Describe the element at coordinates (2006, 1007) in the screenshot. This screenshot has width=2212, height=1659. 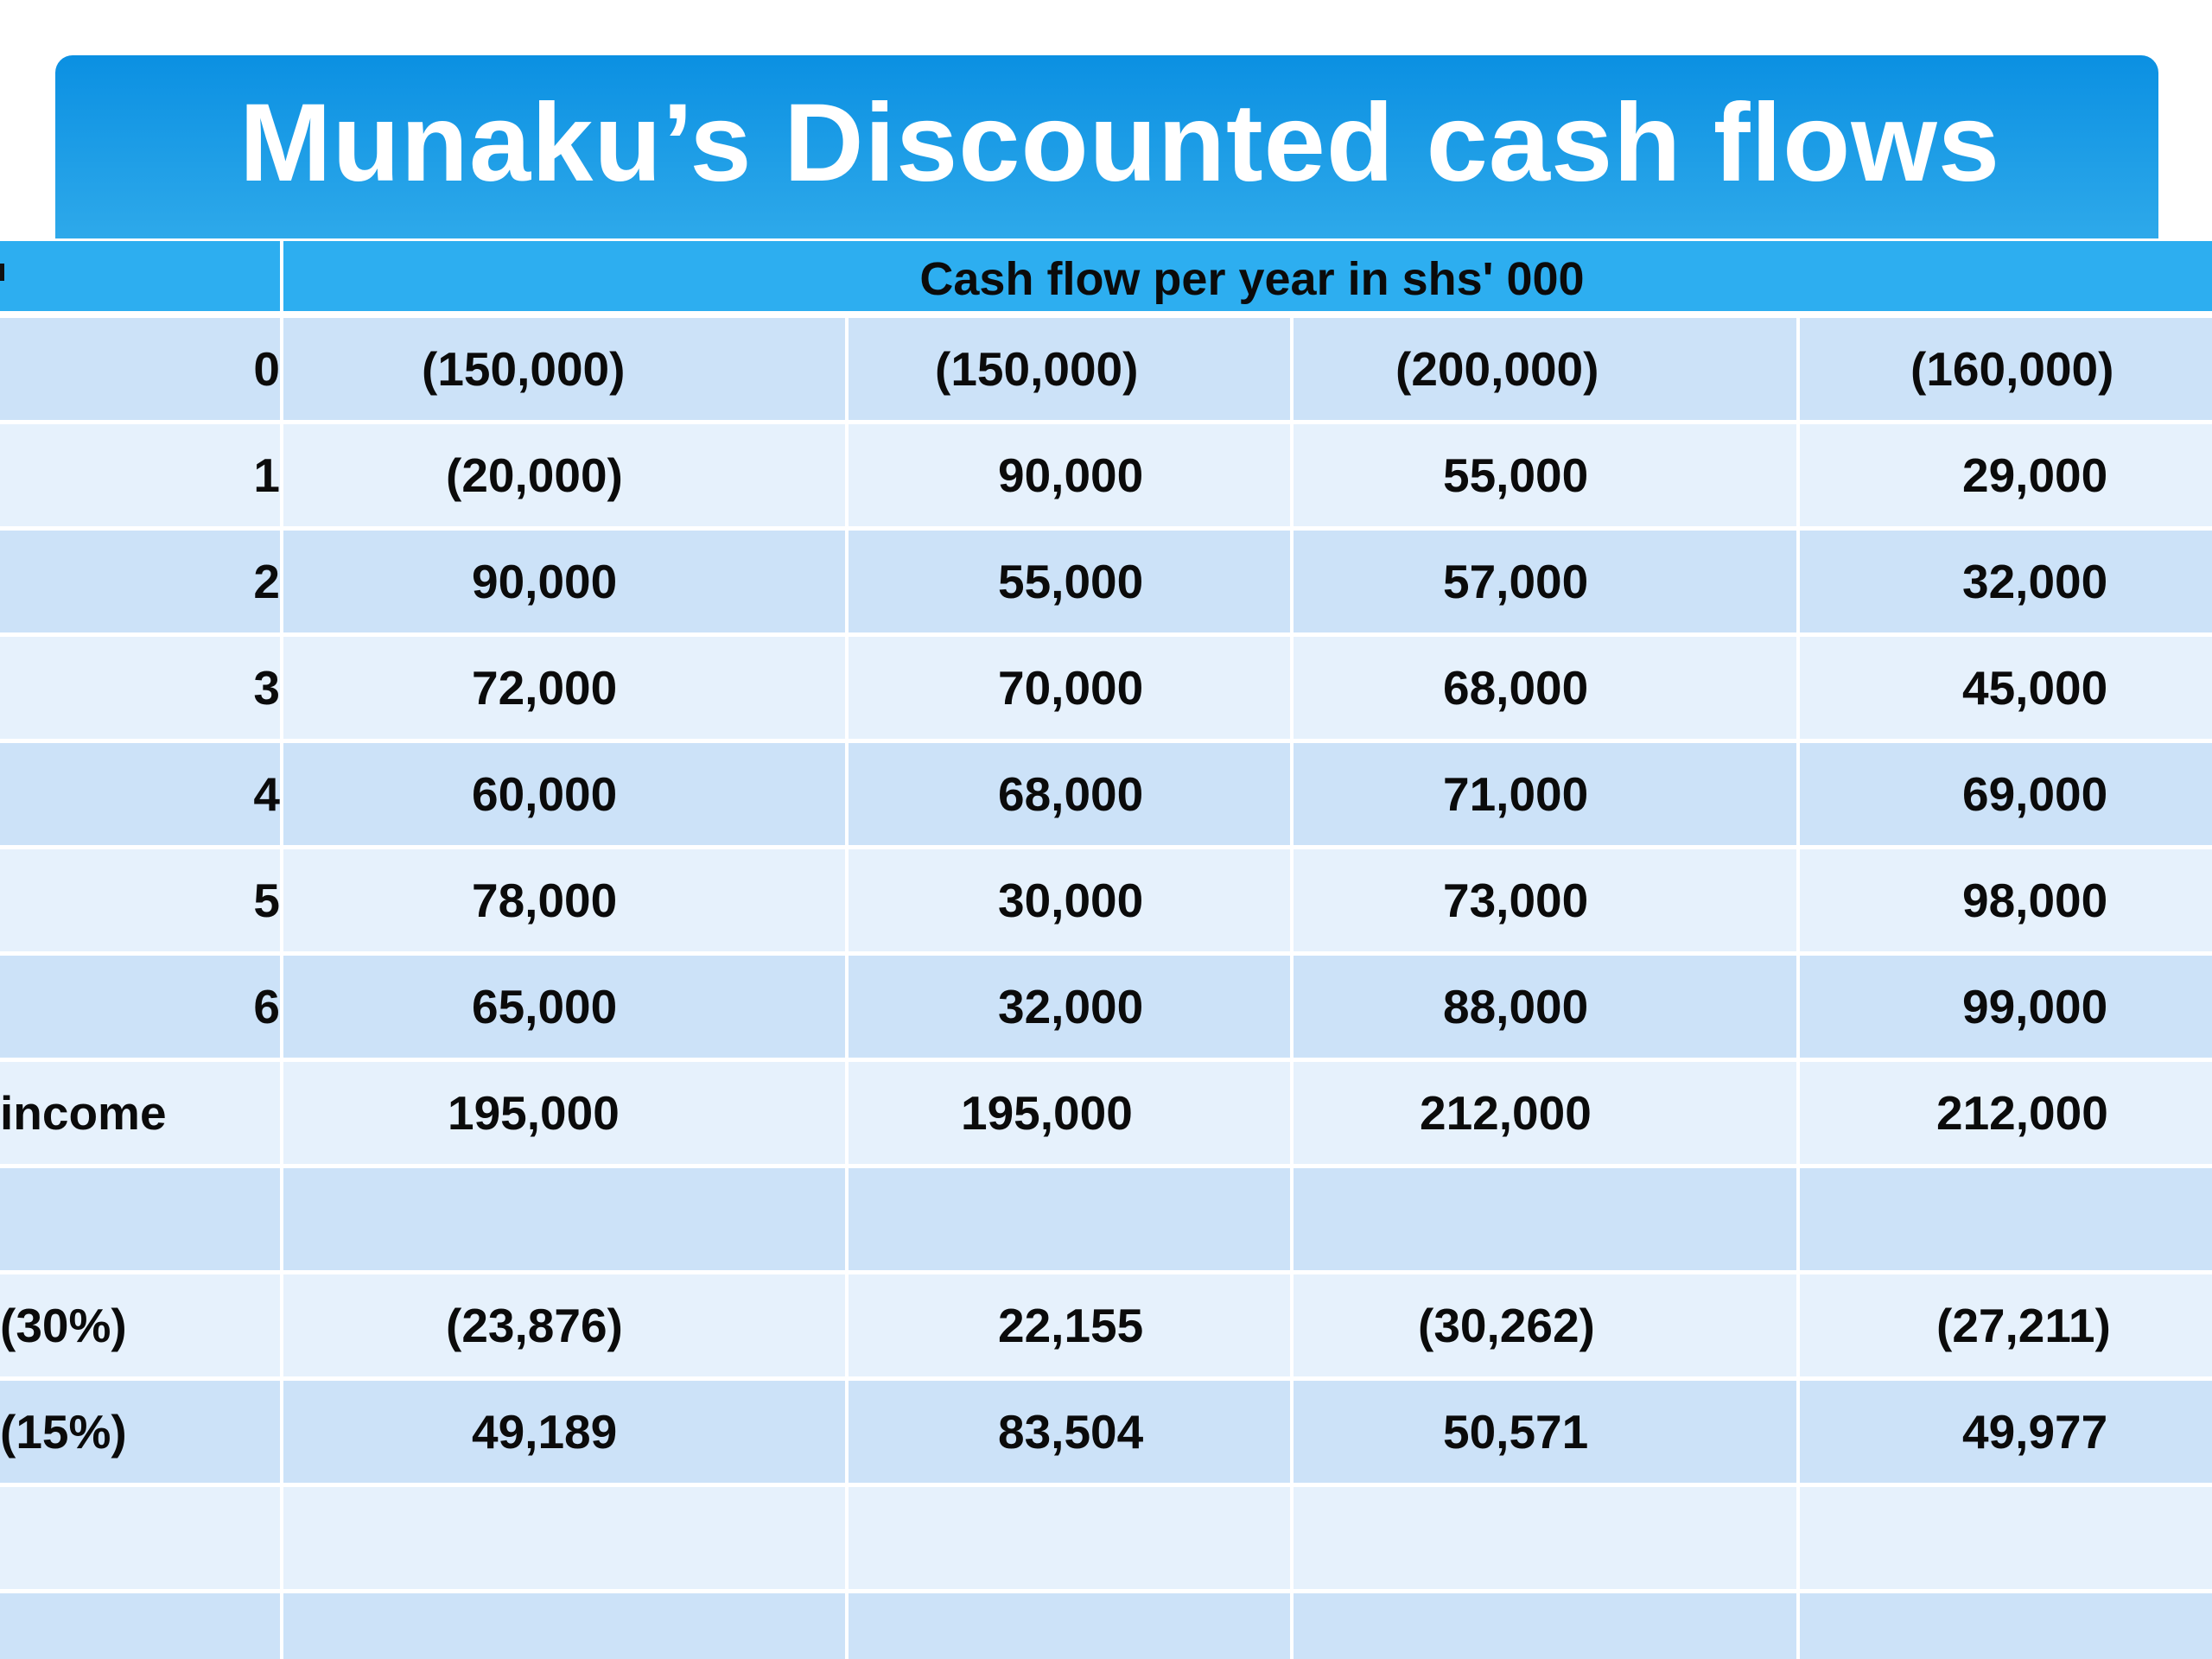
I see `table-cell: 99,000` at that location.